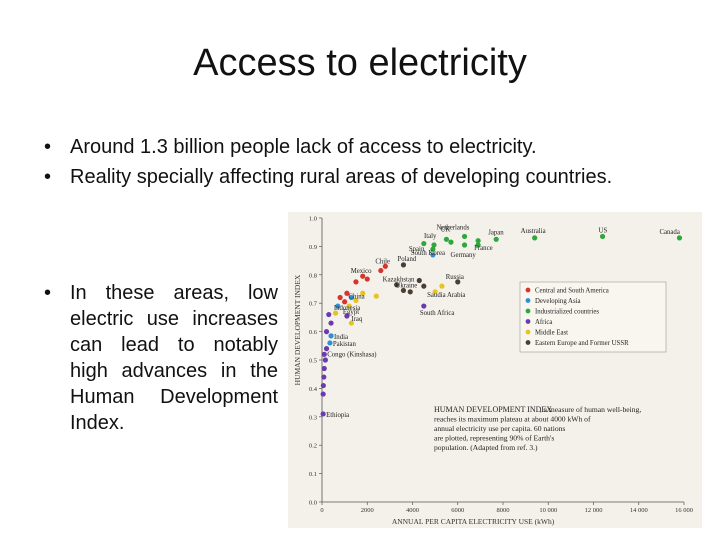  Describe the element at coordinates (337, 415) in the screenshot. I see `point-label: Ethiopia` at that location.